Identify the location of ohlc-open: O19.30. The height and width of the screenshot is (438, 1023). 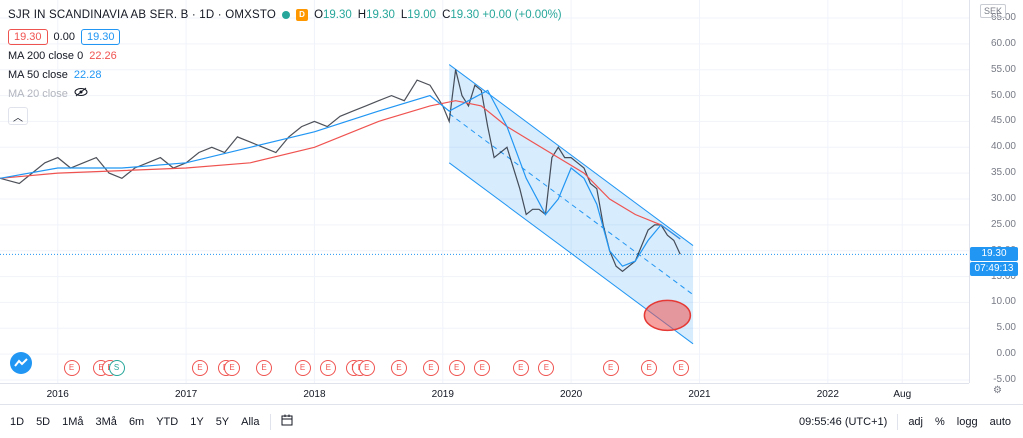
(333, 14).